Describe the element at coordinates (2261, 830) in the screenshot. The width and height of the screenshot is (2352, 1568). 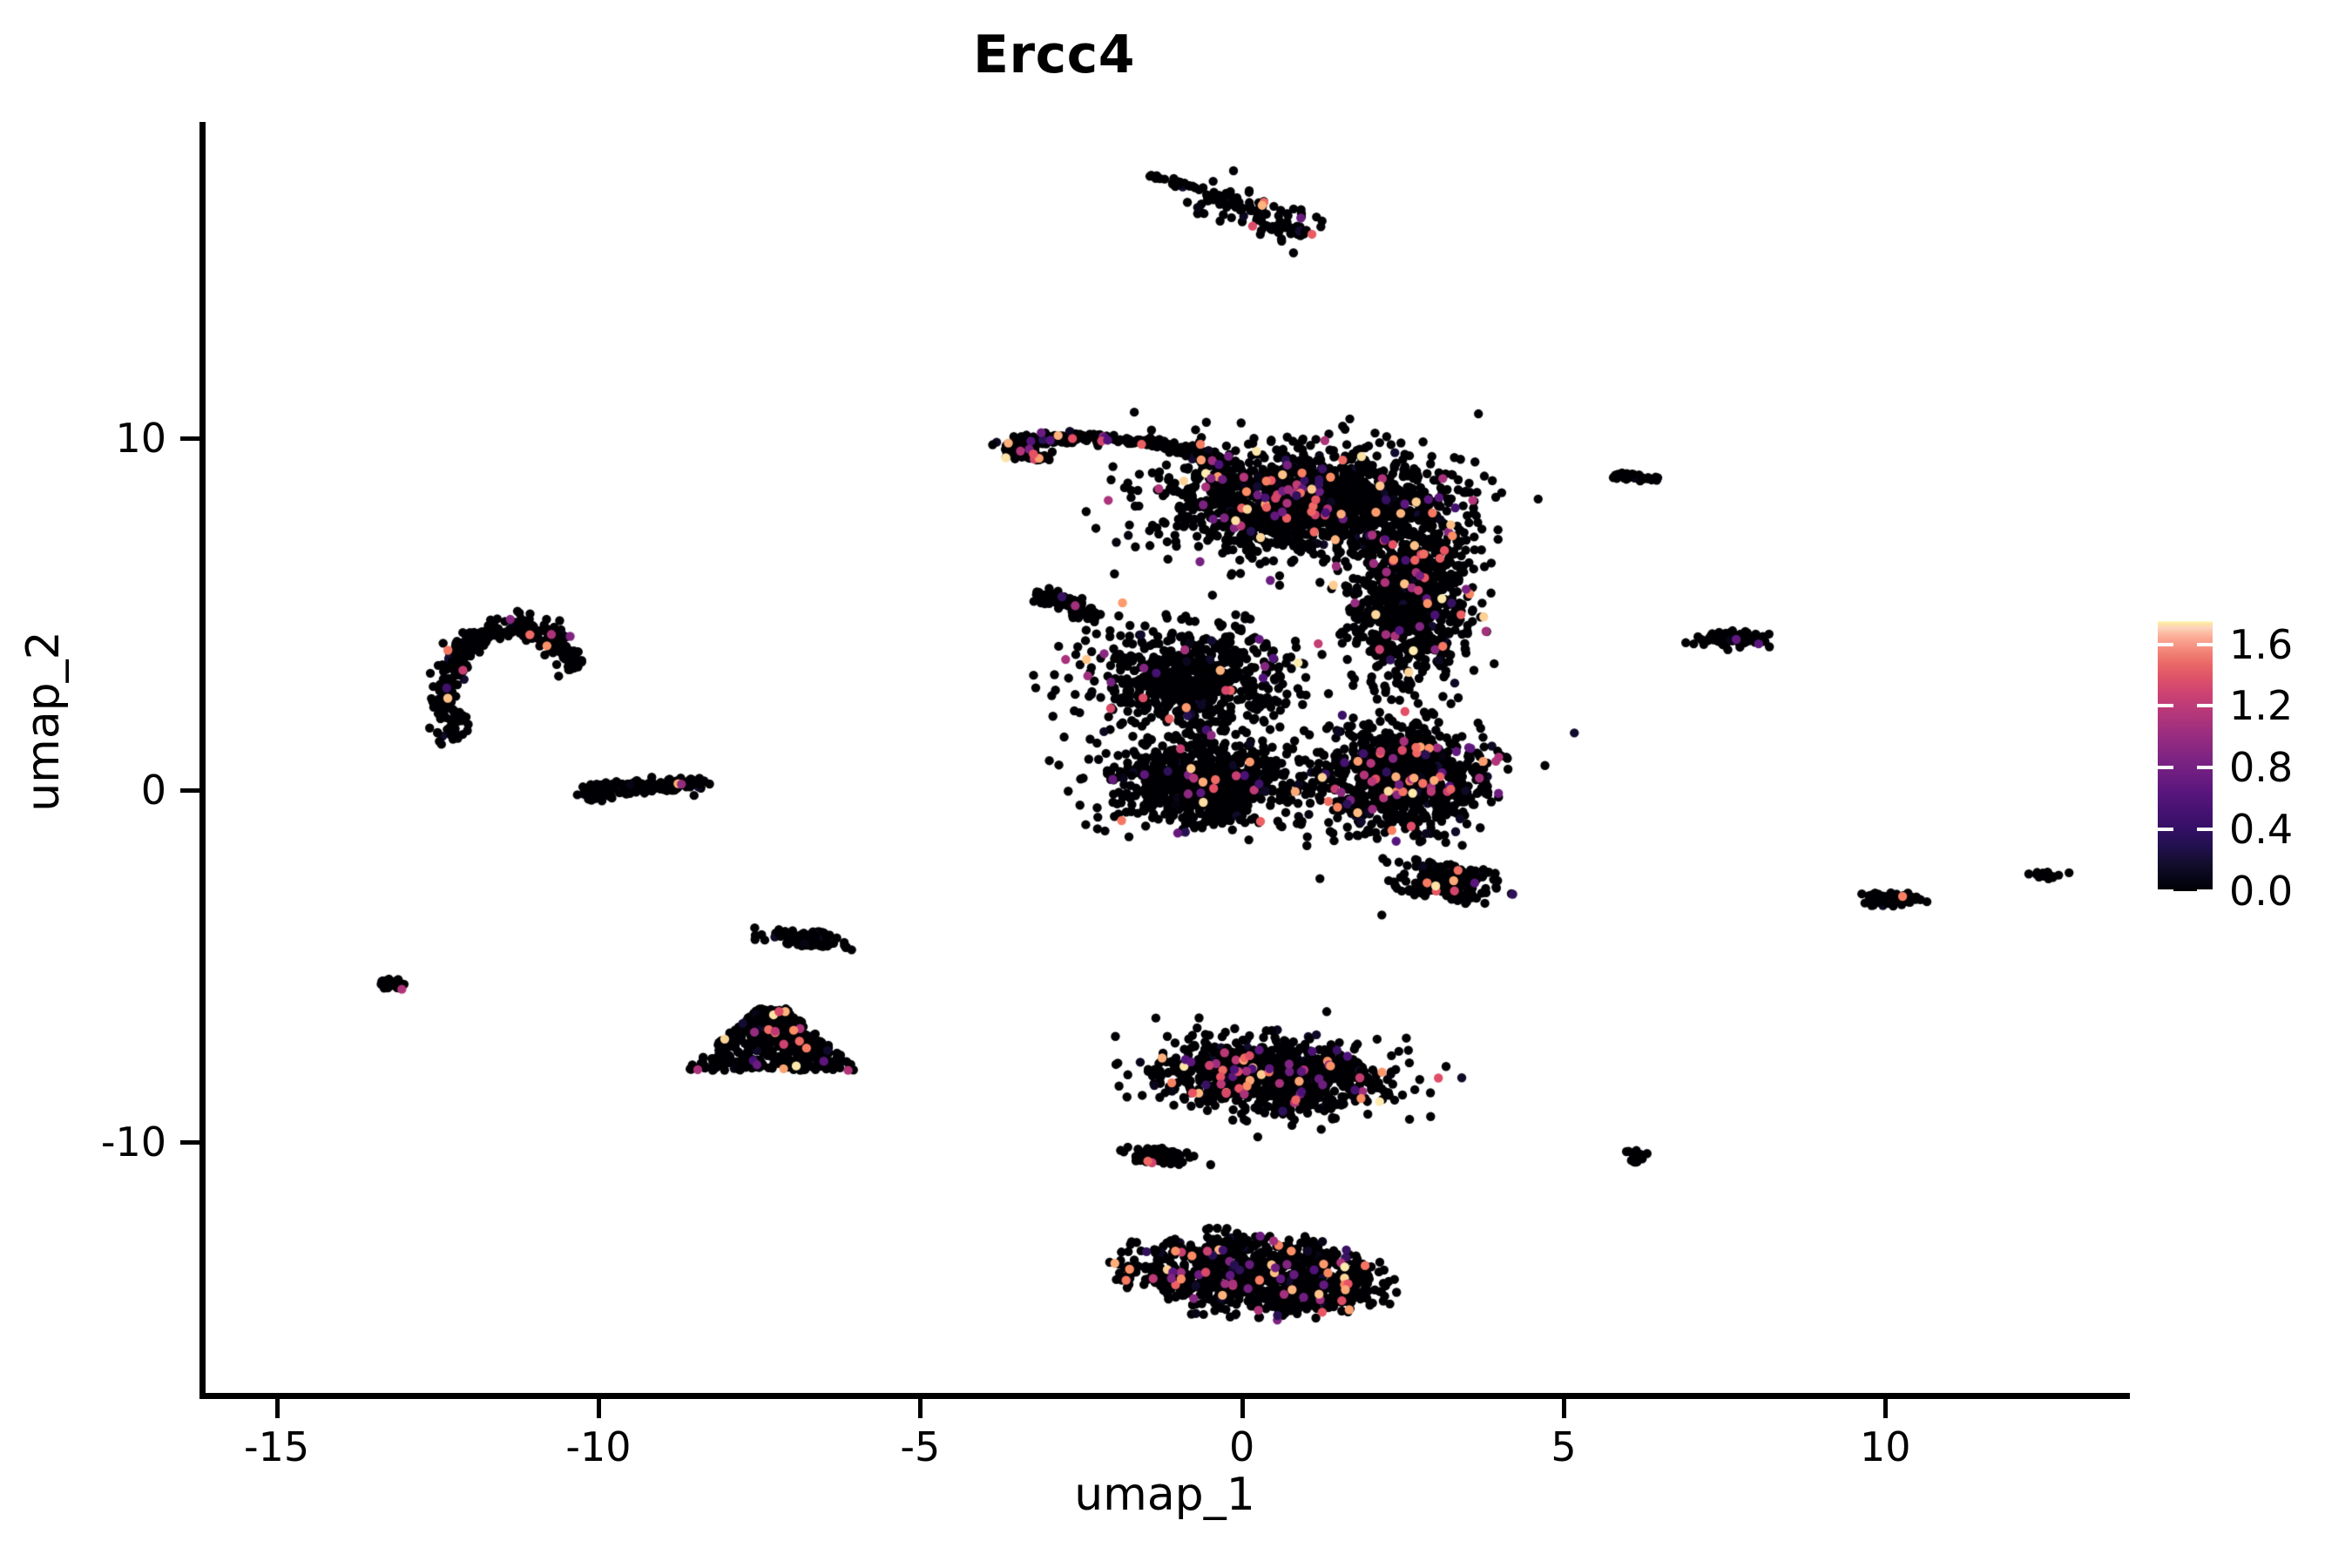
I see `colorbar-tick-label: 0.4` at that location.